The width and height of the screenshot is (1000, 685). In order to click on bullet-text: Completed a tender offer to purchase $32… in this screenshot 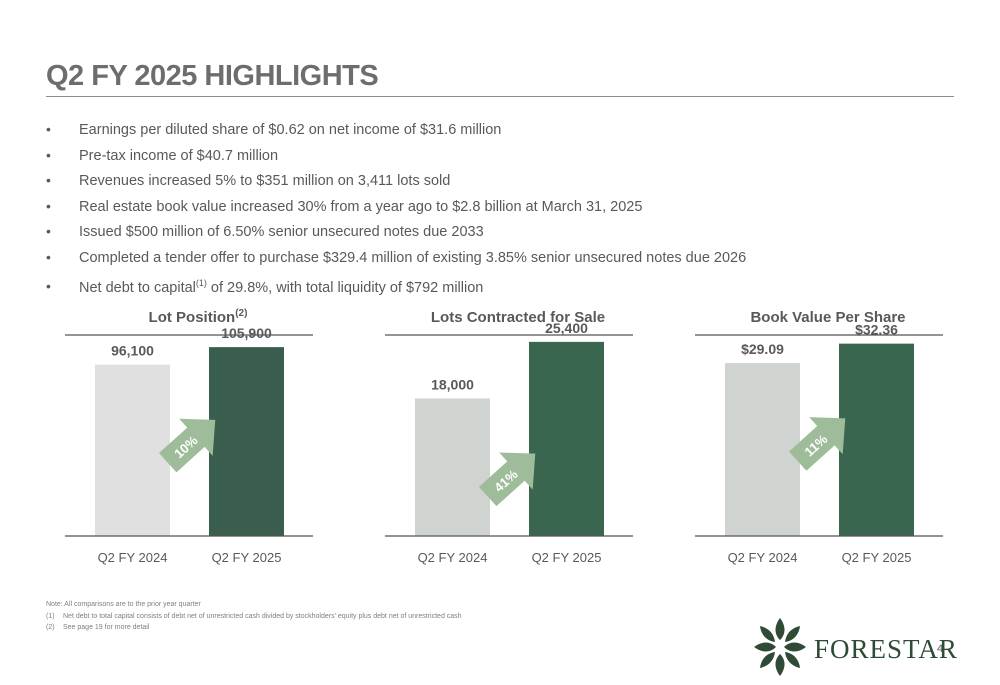, I will do `click(413, 257)`.